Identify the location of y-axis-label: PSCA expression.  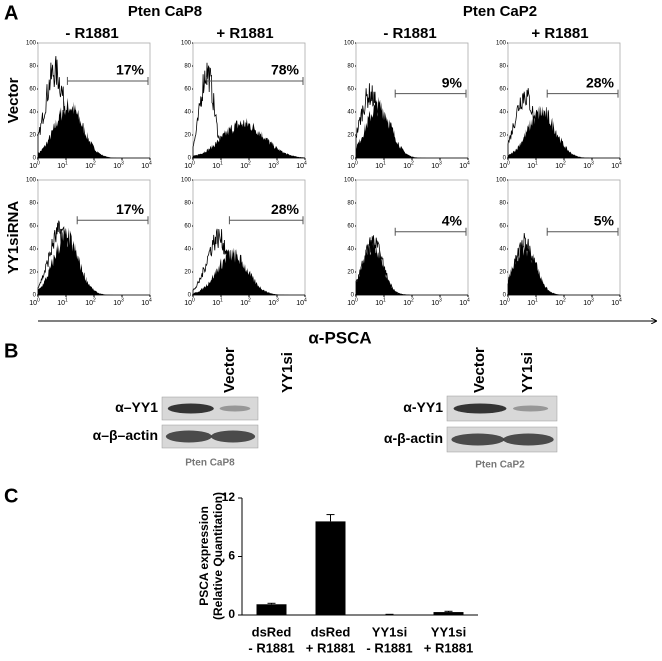
(204, 556).